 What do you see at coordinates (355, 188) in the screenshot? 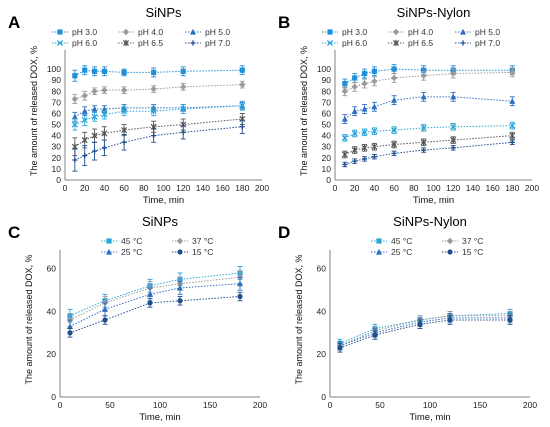
I see `x-tick-label: 20` at bounding box center [355, 188].